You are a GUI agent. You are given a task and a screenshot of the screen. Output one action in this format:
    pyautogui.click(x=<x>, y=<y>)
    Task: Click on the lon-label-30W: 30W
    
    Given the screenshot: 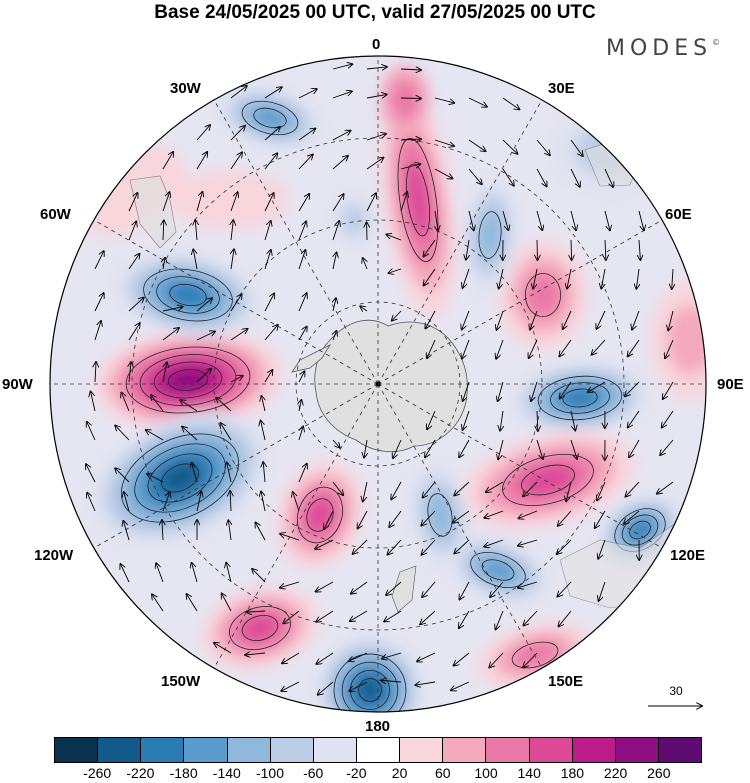 What is the action you would take?
    pyautogui.click(x=185, y=88)
    